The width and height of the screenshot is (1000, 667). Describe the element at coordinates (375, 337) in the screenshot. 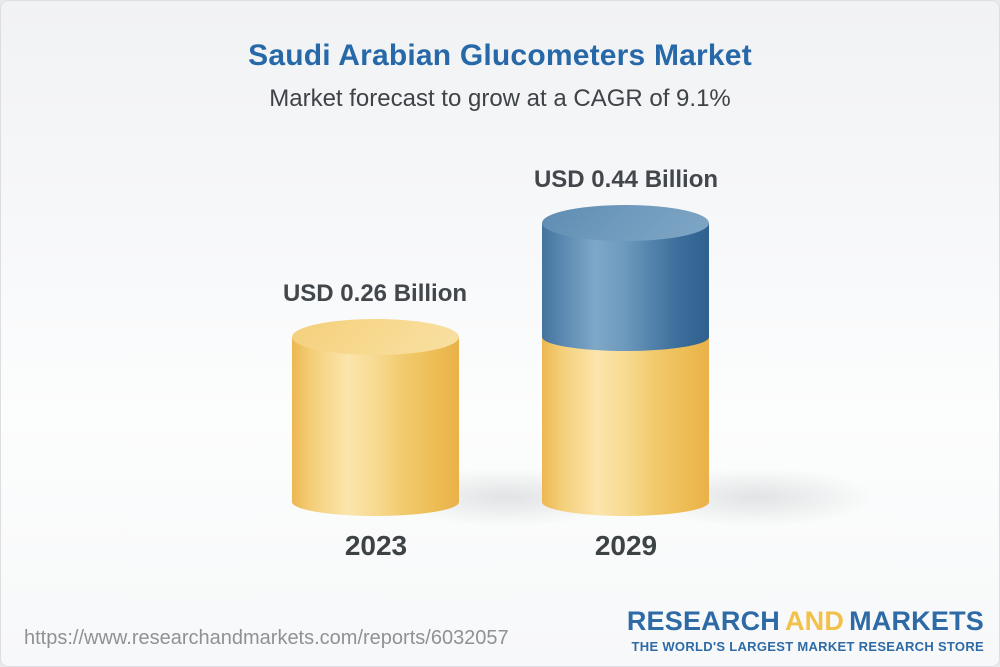

I see `bar-2023-top-face` at that location.